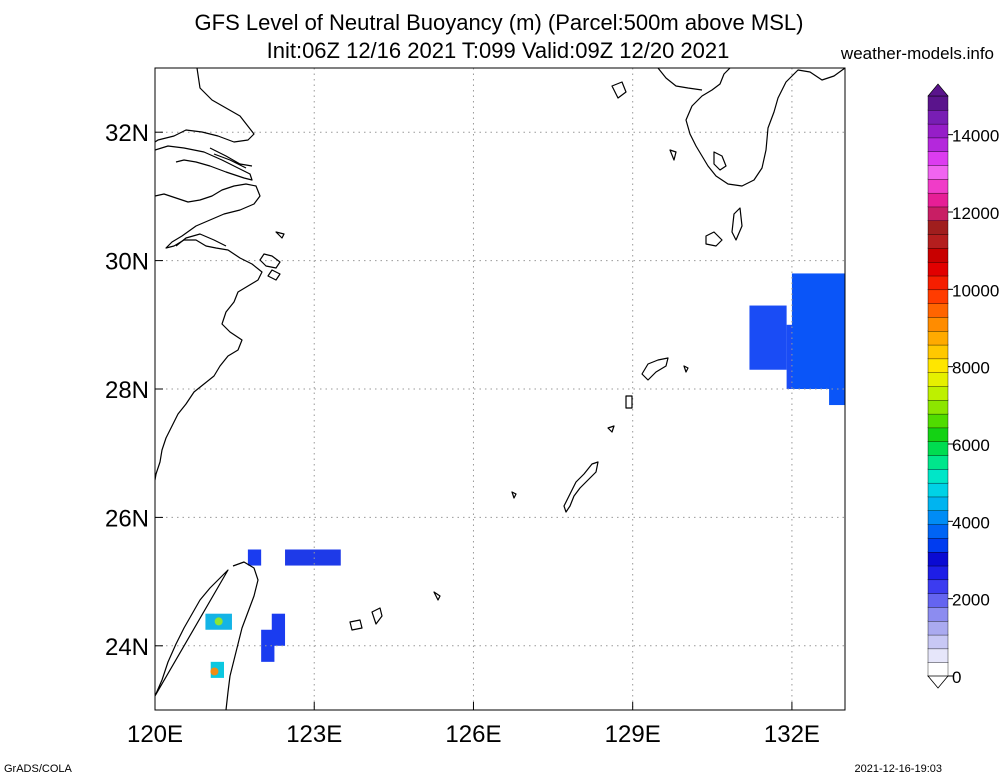 This screenshot has height=779, width=1000. Describe the element at coordinates (971, 368) in the screenshot. I see `colorbar-tick-label: 8000` at that location.